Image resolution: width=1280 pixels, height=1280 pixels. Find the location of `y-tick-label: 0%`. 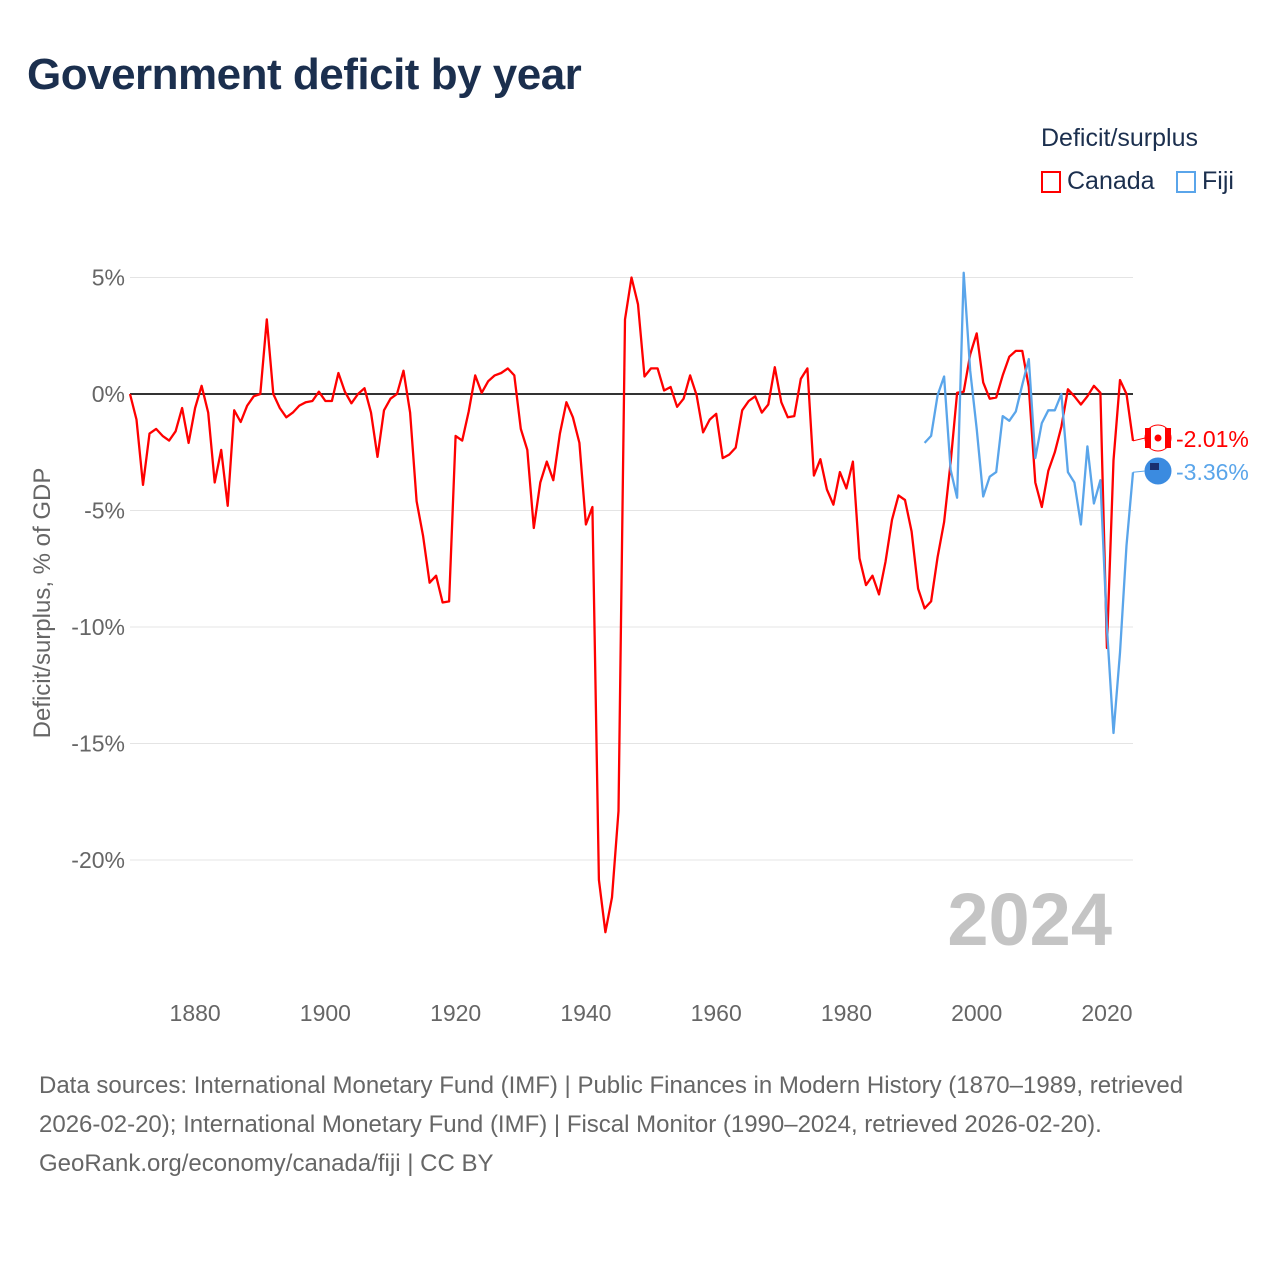

y-tick-label: 0% is located at coordinates (108, 394).